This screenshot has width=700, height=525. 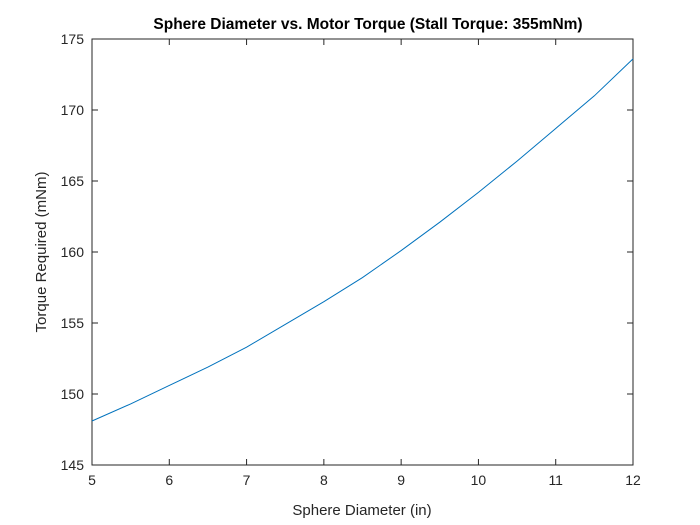 What do you see at coordinates (324, 480) in the screenshot?
I see `x-tick-label: 8` at bounding box center [324, 480].